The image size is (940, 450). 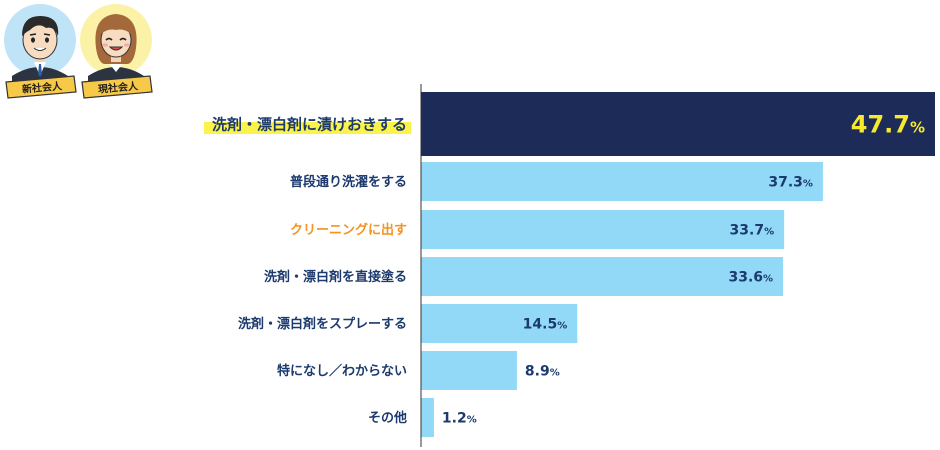 I want to click on value-label-2: 33.7%, so click(x=752, y=231).